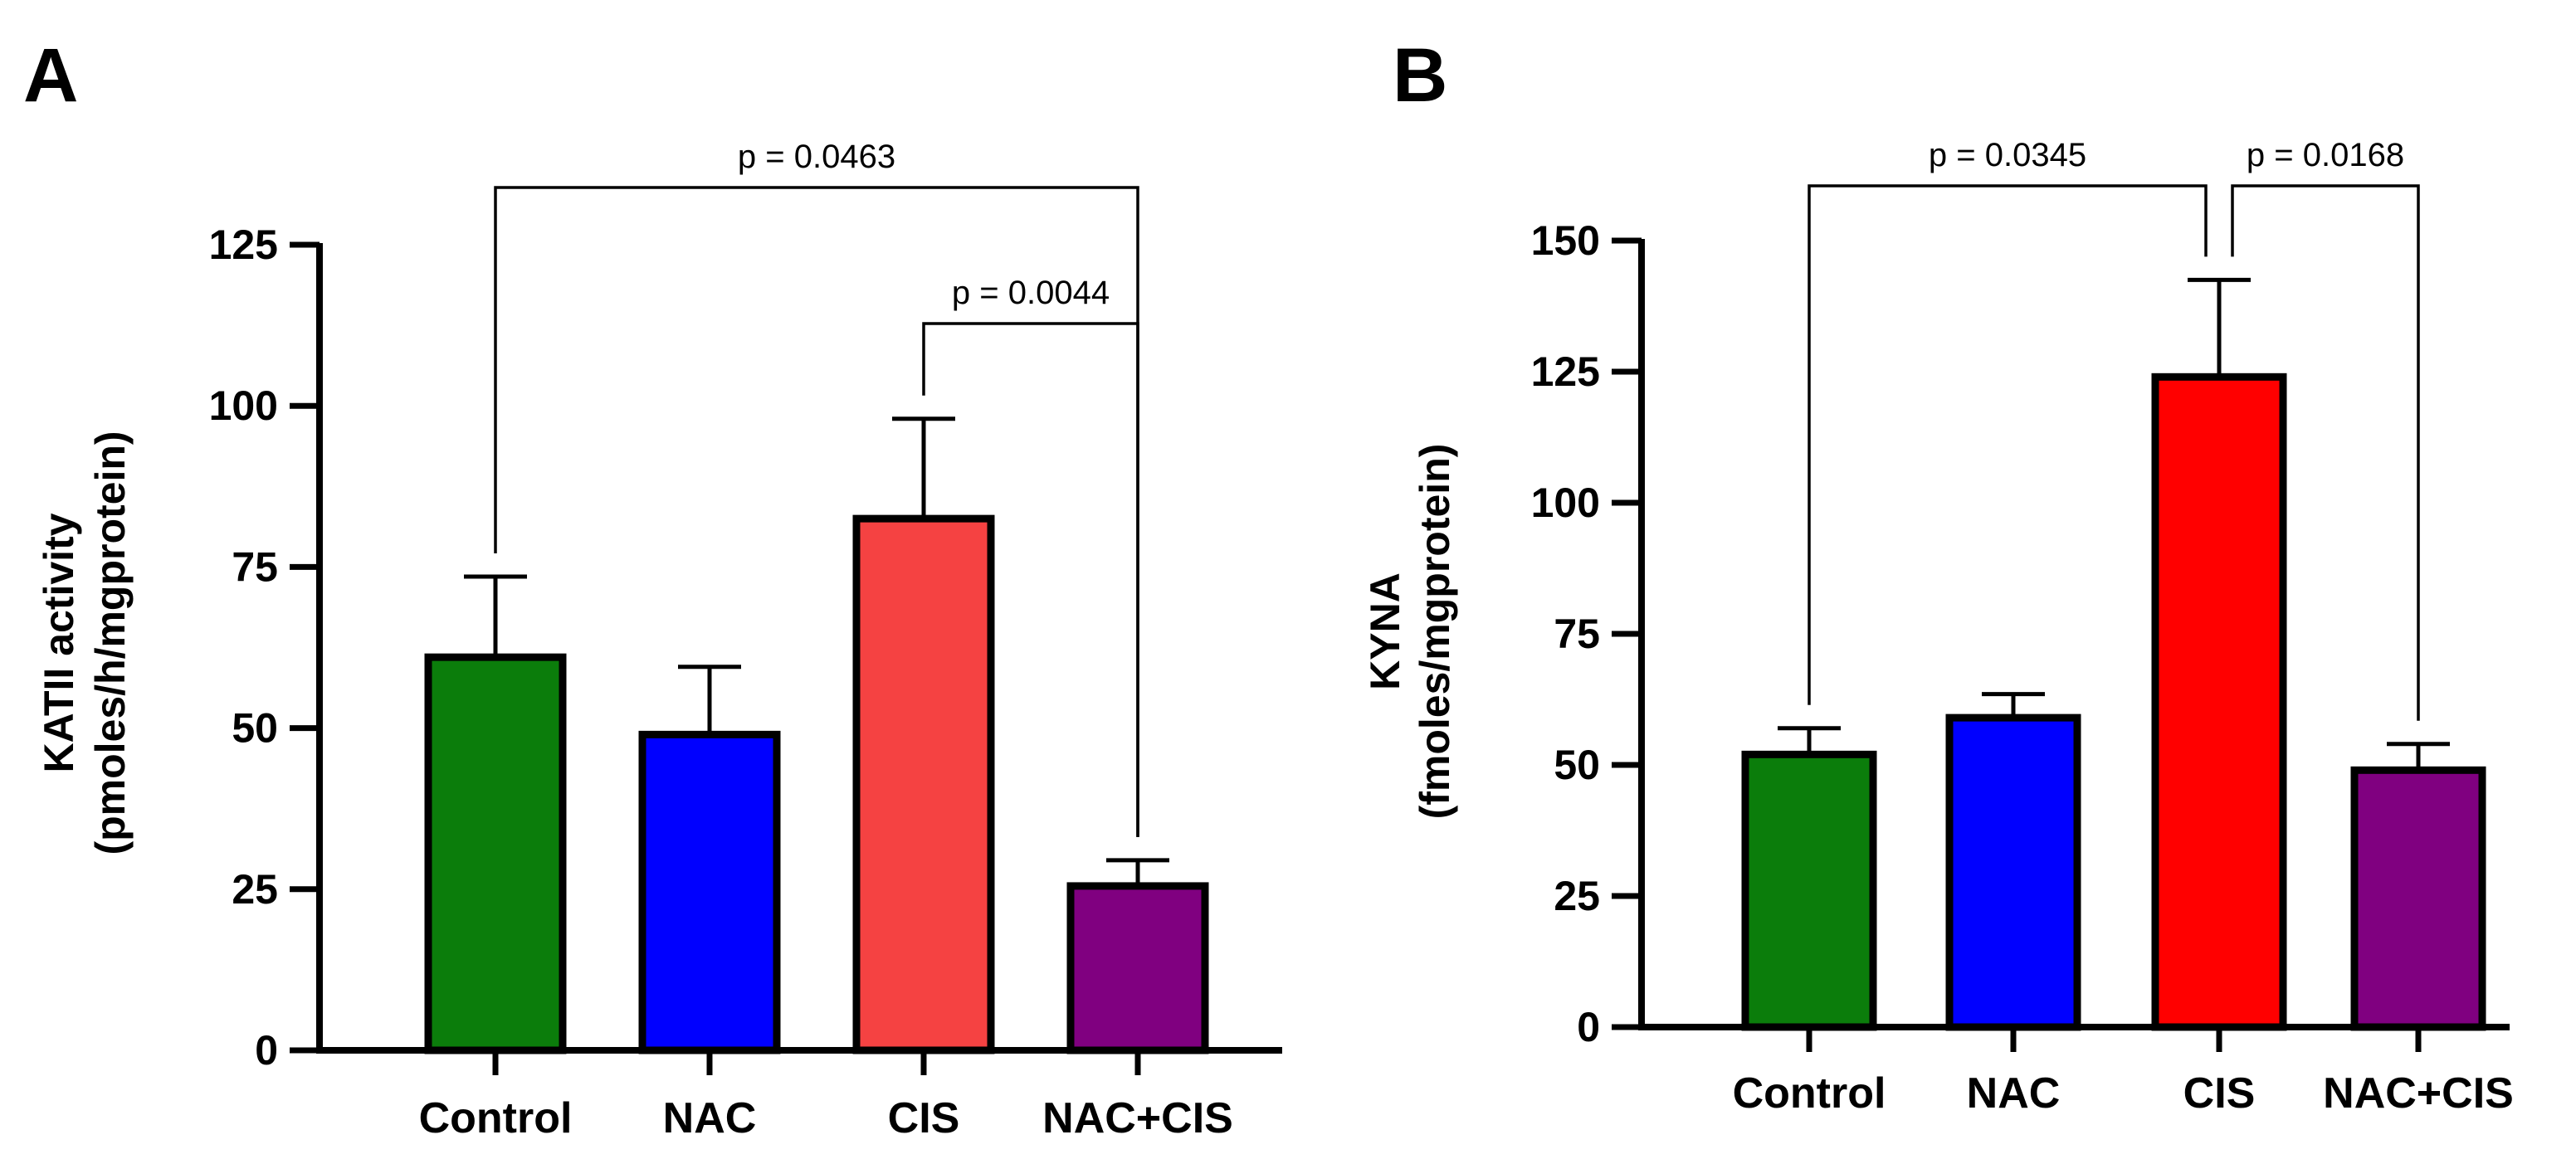  Describe the element at coordinates (924, 1118) in the screenshot. I see `panel-a-category-label-2: CIS` at that location.